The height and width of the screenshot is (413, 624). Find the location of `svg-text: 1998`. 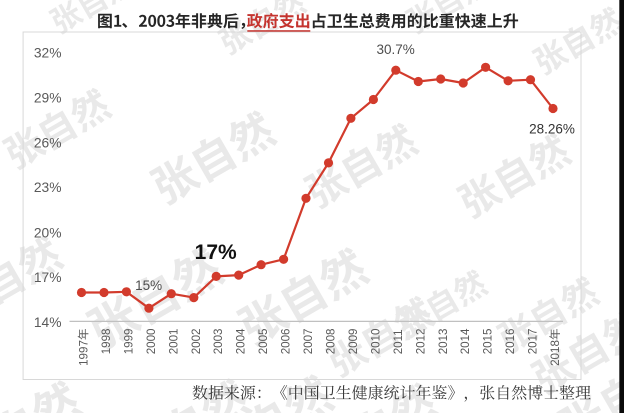

svg-text: 1998 is located at coordinates (106, 342).